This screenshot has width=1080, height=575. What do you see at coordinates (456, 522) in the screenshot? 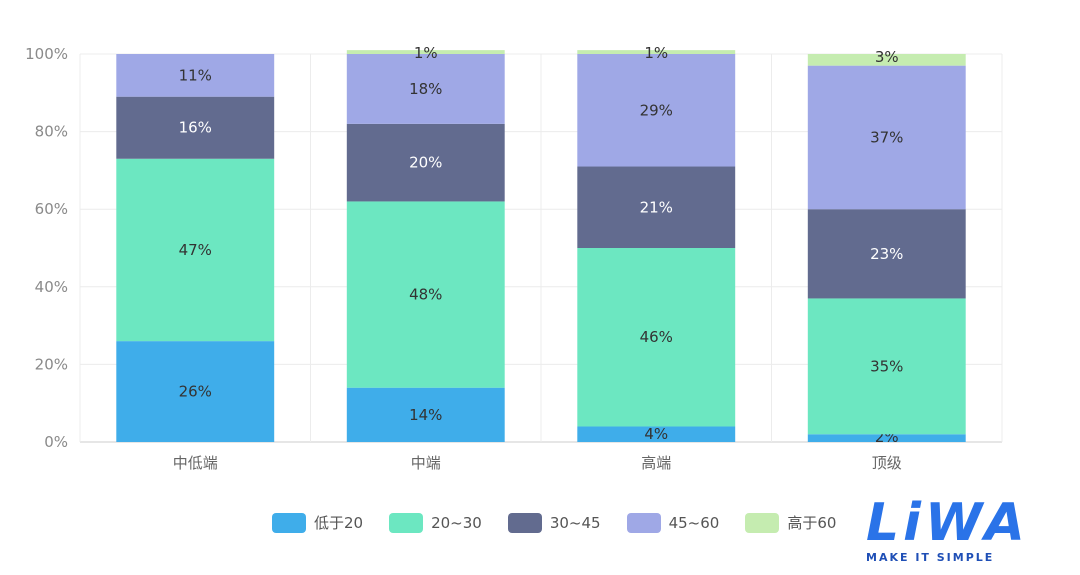
I see `legend-label: 20~30` at bounding box center [456, 522].